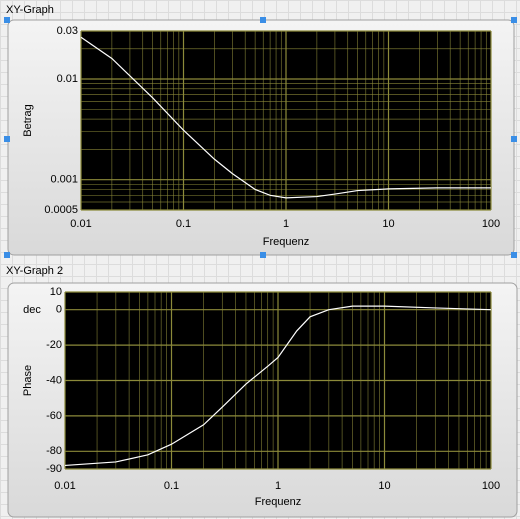  Describe the element at coordinates (34, 271) in the screenshot. I see `graph-title: XY-Graph 2` at that location.